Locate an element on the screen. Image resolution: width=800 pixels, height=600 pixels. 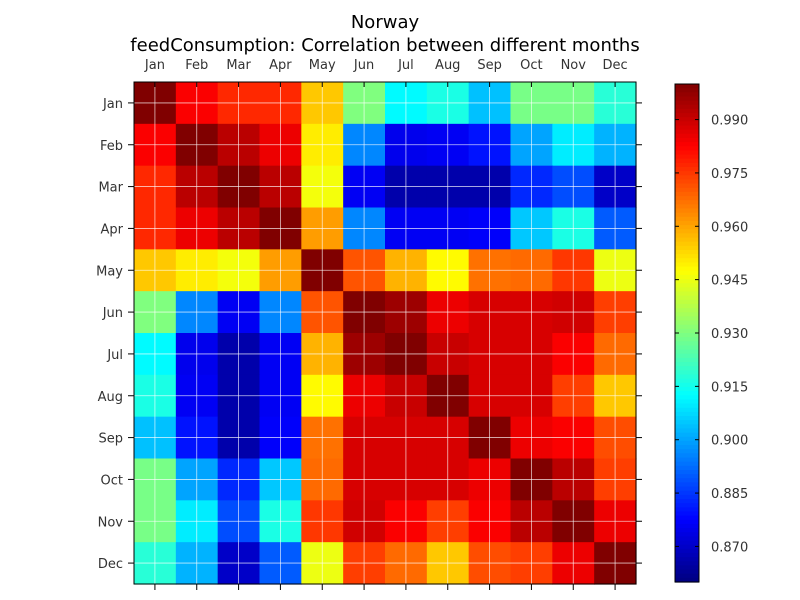
x-tick-label-may: May is located at coordinates (322, 65).